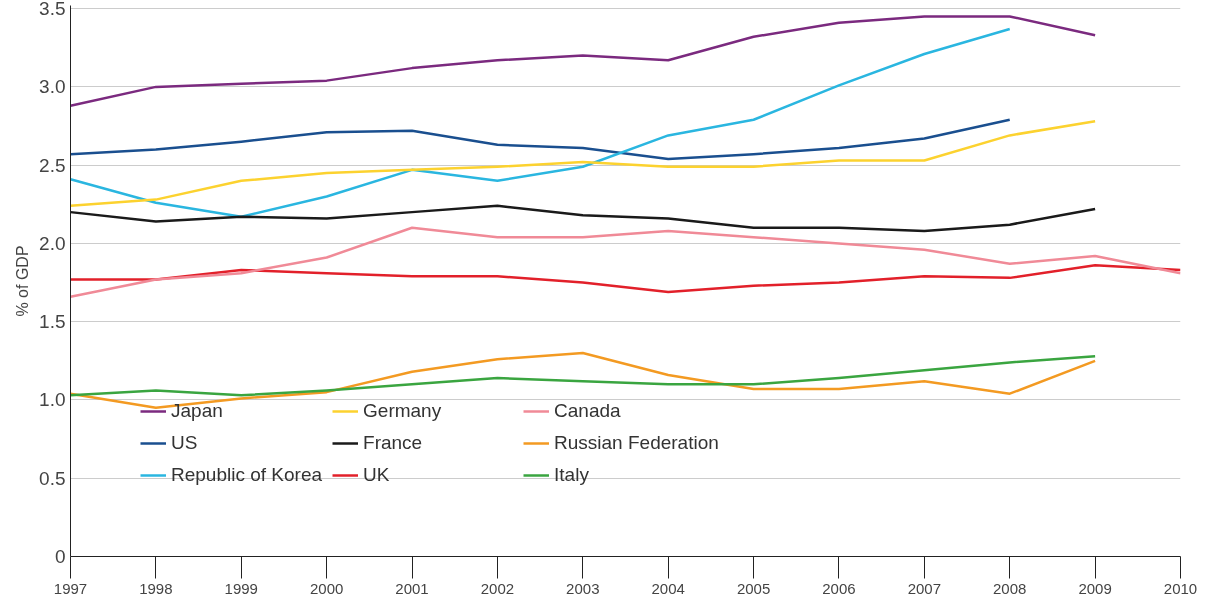  What do you see at coordinates (70, 588) in the screenshot?
I see `x-tick-label: 1997` at bounding box center [70, 588].